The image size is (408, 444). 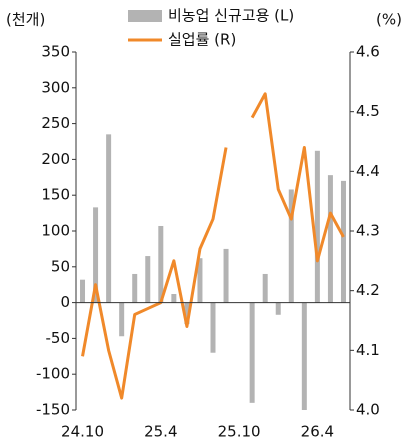 What do you see at coordinates (368, 290) in the screenshot?
I see `y2-tick-label: 4.2` at bounding box center [368, 290].